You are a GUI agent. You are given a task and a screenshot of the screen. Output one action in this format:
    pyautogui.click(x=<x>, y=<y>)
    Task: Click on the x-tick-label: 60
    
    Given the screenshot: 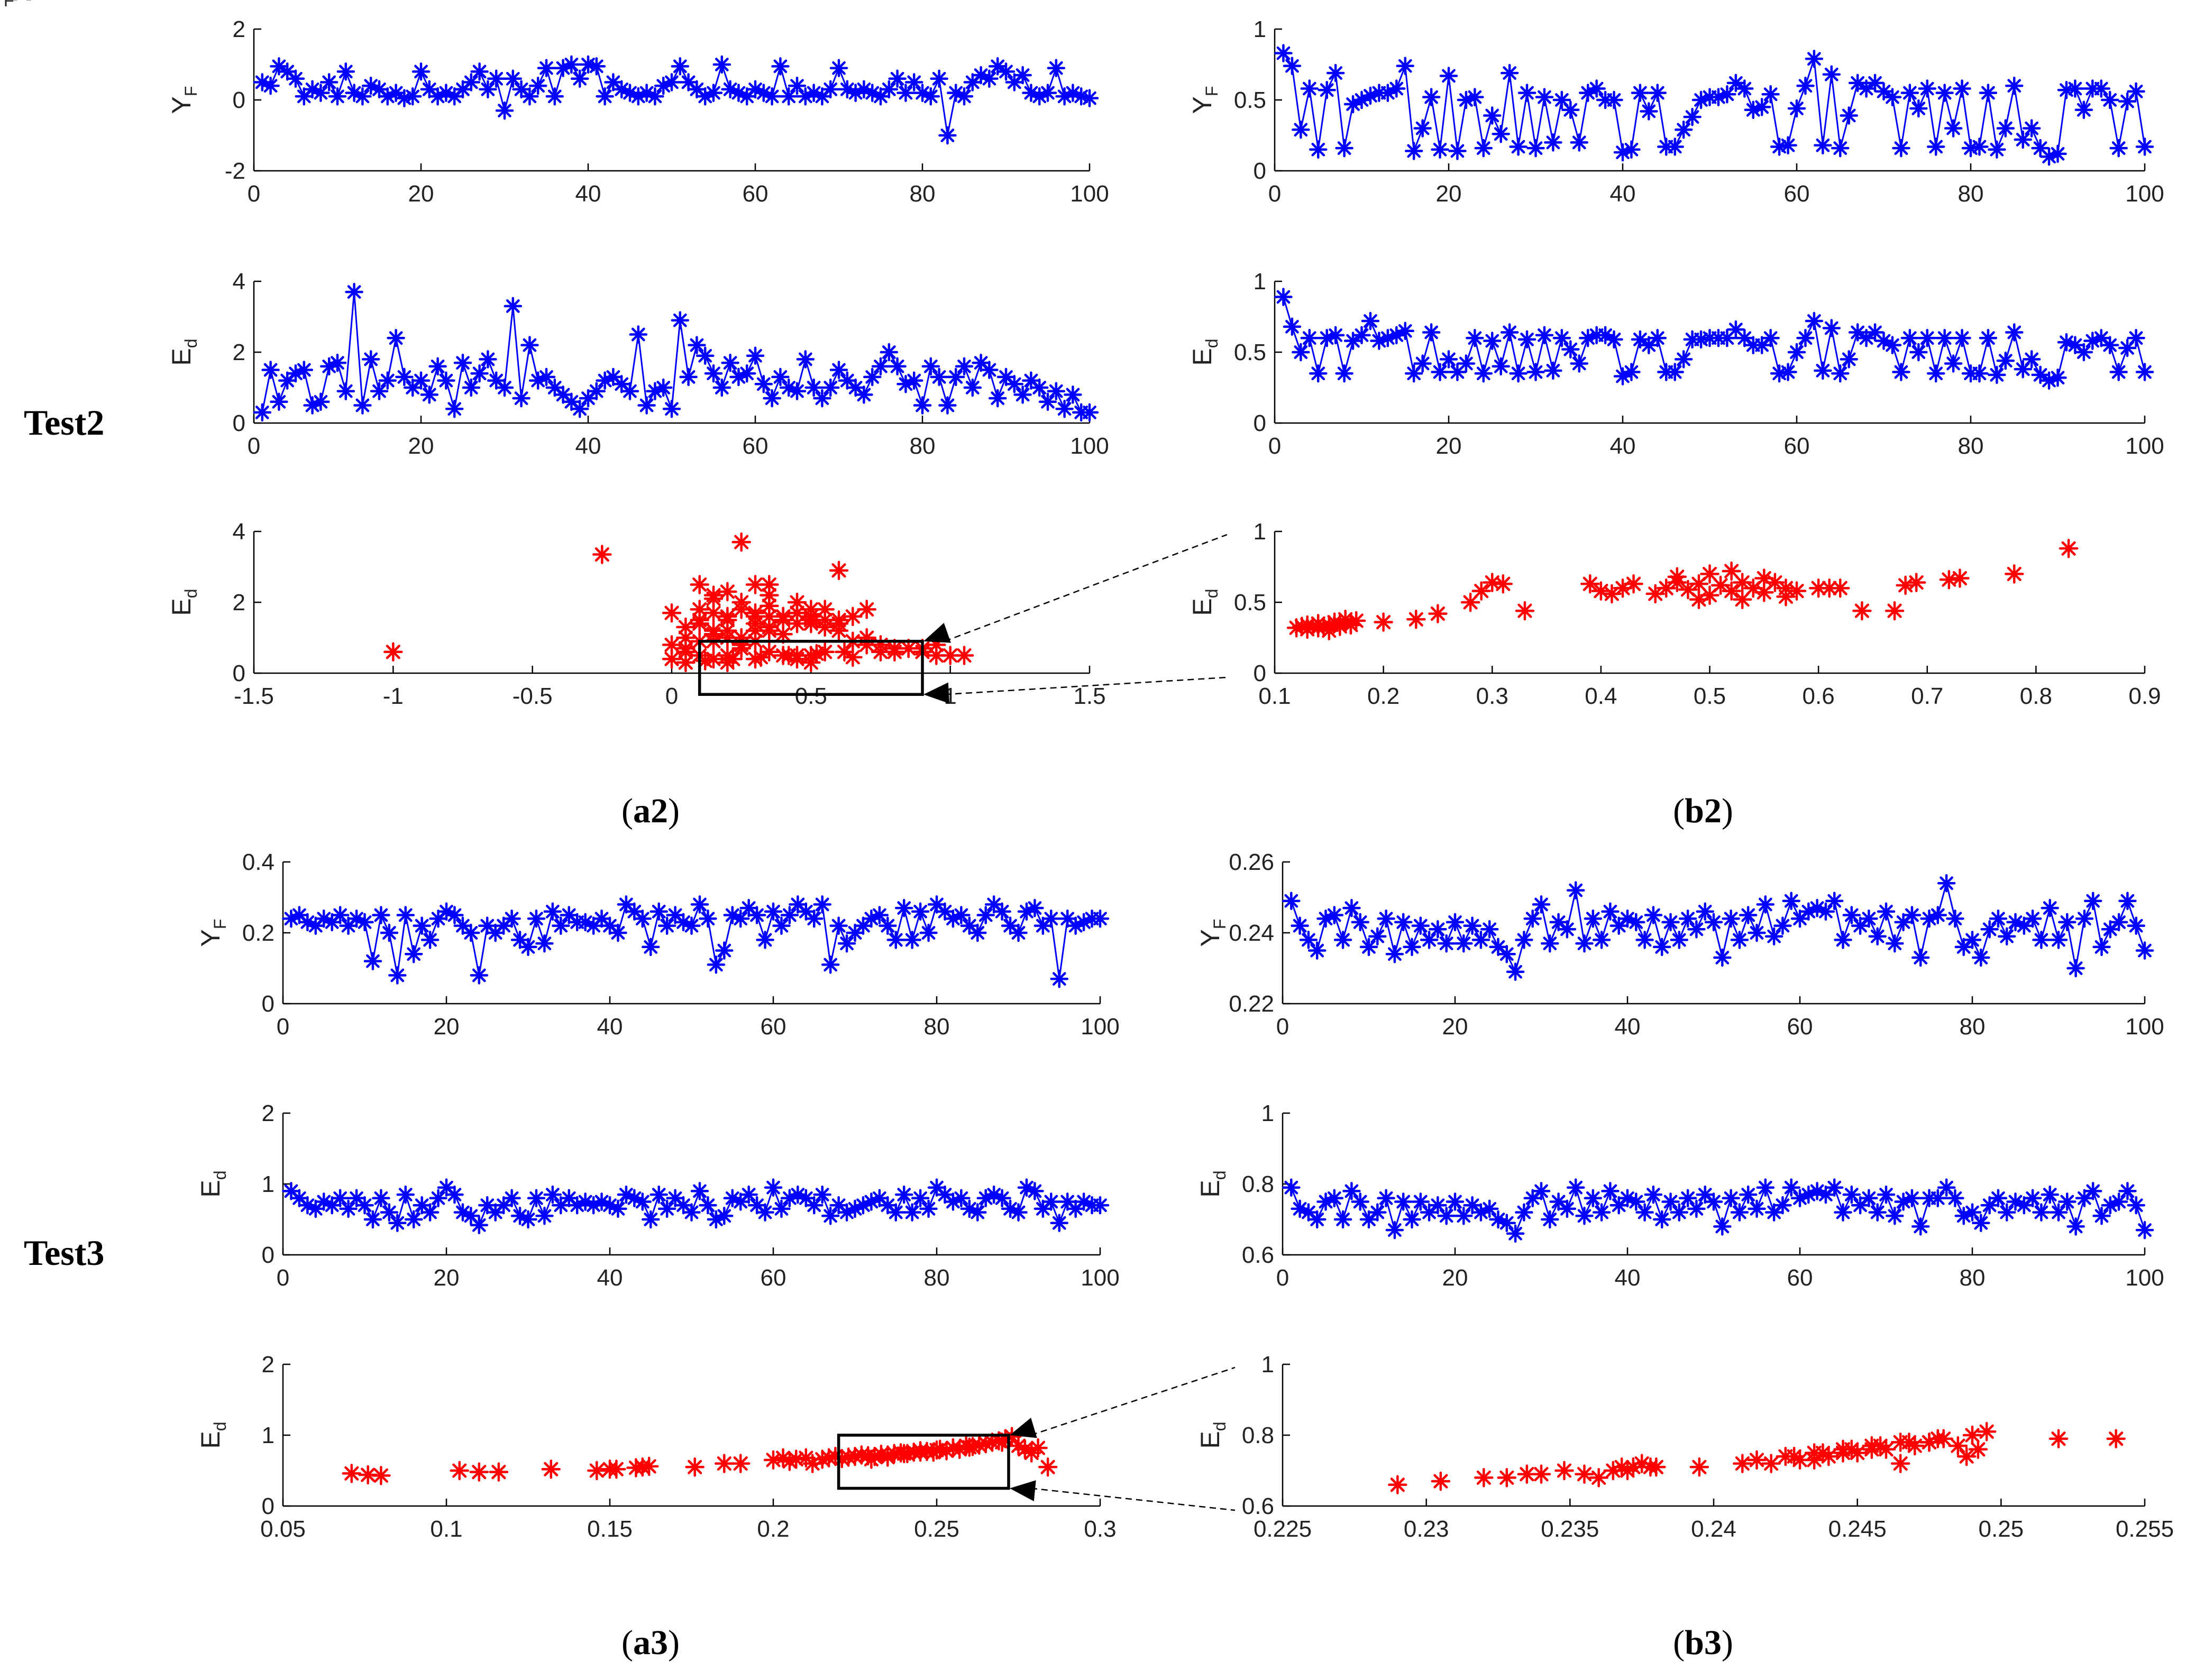 What is the action you would take?
    pyautogui.click(x=1797, y=446)
    